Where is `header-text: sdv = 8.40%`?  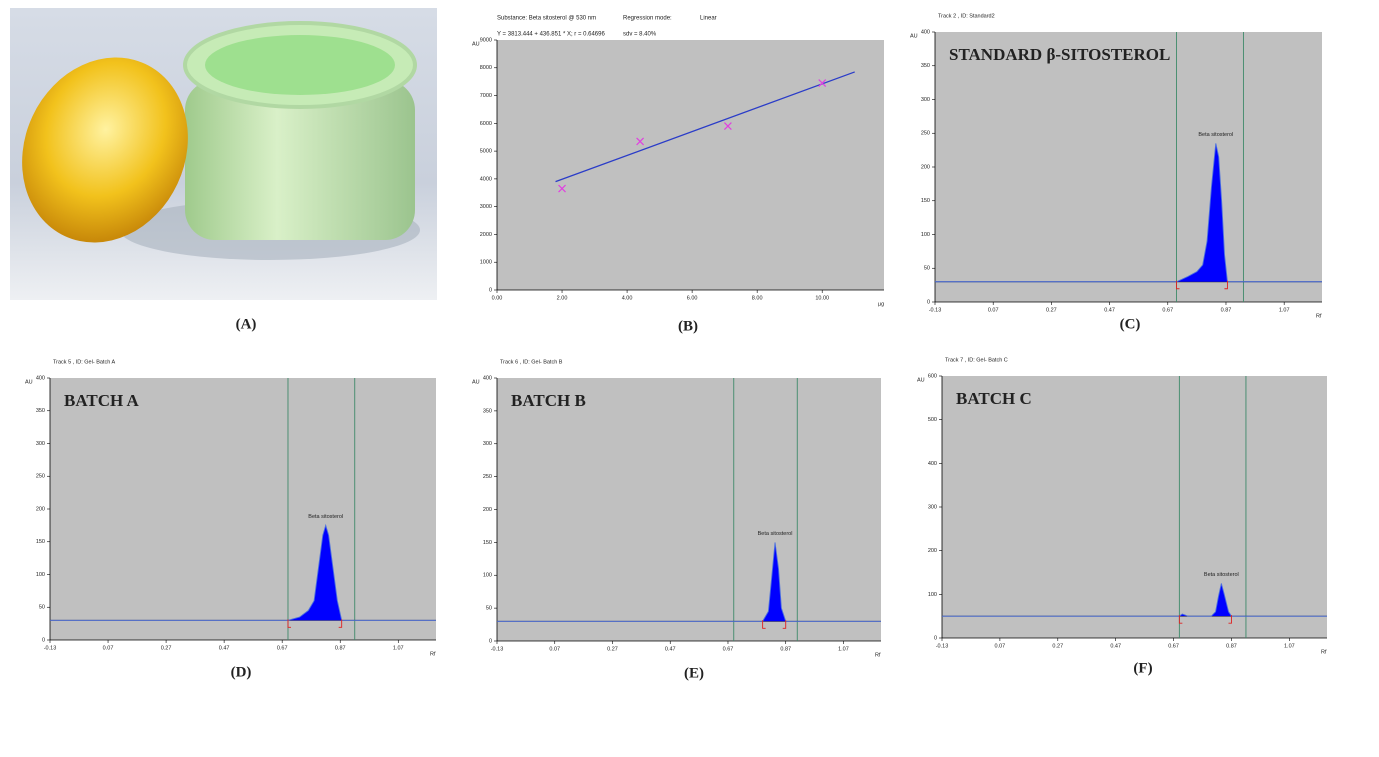
header-text: sdv = 8.40% is located at coordinates (640, 35).